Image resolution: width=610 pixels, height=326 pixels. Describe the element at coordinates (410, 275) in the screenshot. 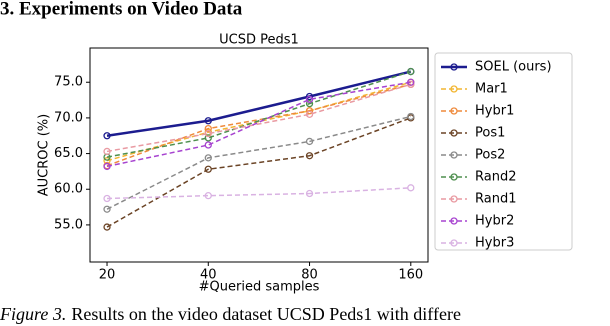

I see `x-tick-label: 160` at that location.